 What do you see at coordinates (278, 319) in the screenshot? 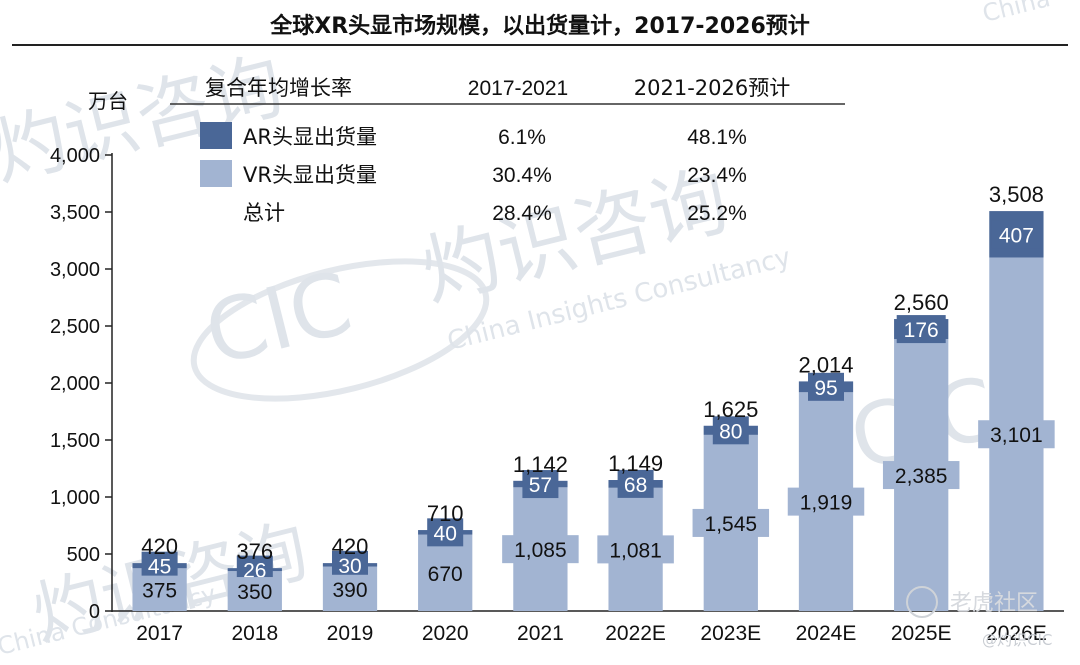
I see `watermark-logo: CIC` at bounding box center [278, 319].